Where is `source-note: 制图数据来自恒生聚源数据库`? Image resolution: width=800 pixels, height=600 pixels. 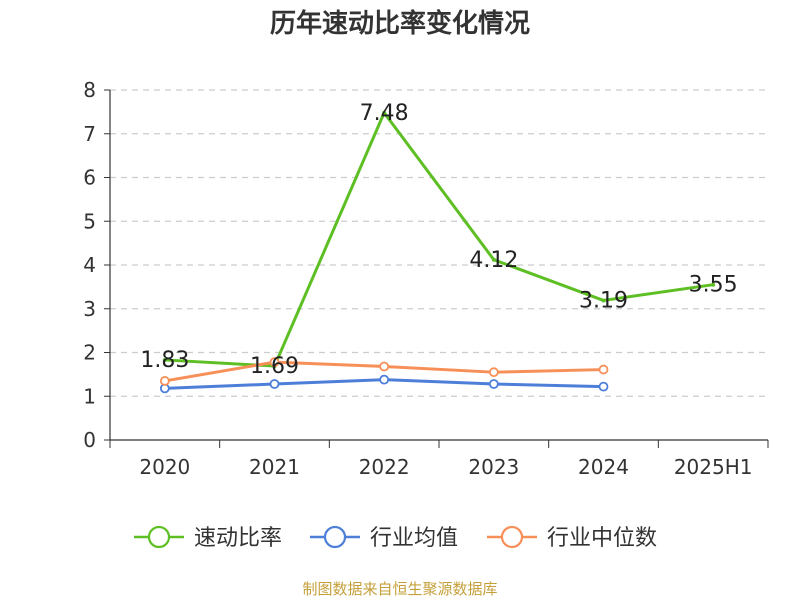
source-note: 制图数据来自恒生聚源数据库 is located at coordinates (400, 589).